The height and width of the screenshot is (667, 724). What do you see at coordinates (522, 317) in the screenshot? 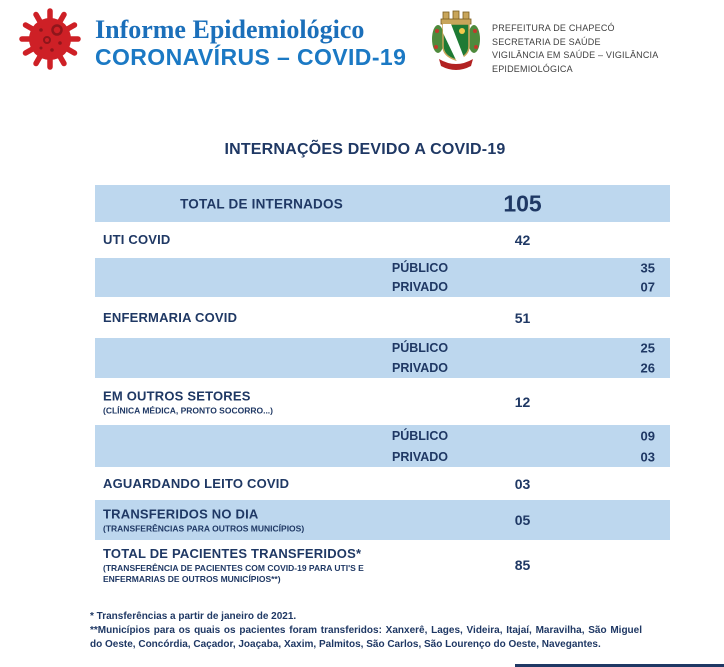
I see `row-value: 51` at bounding box center [522, 317].